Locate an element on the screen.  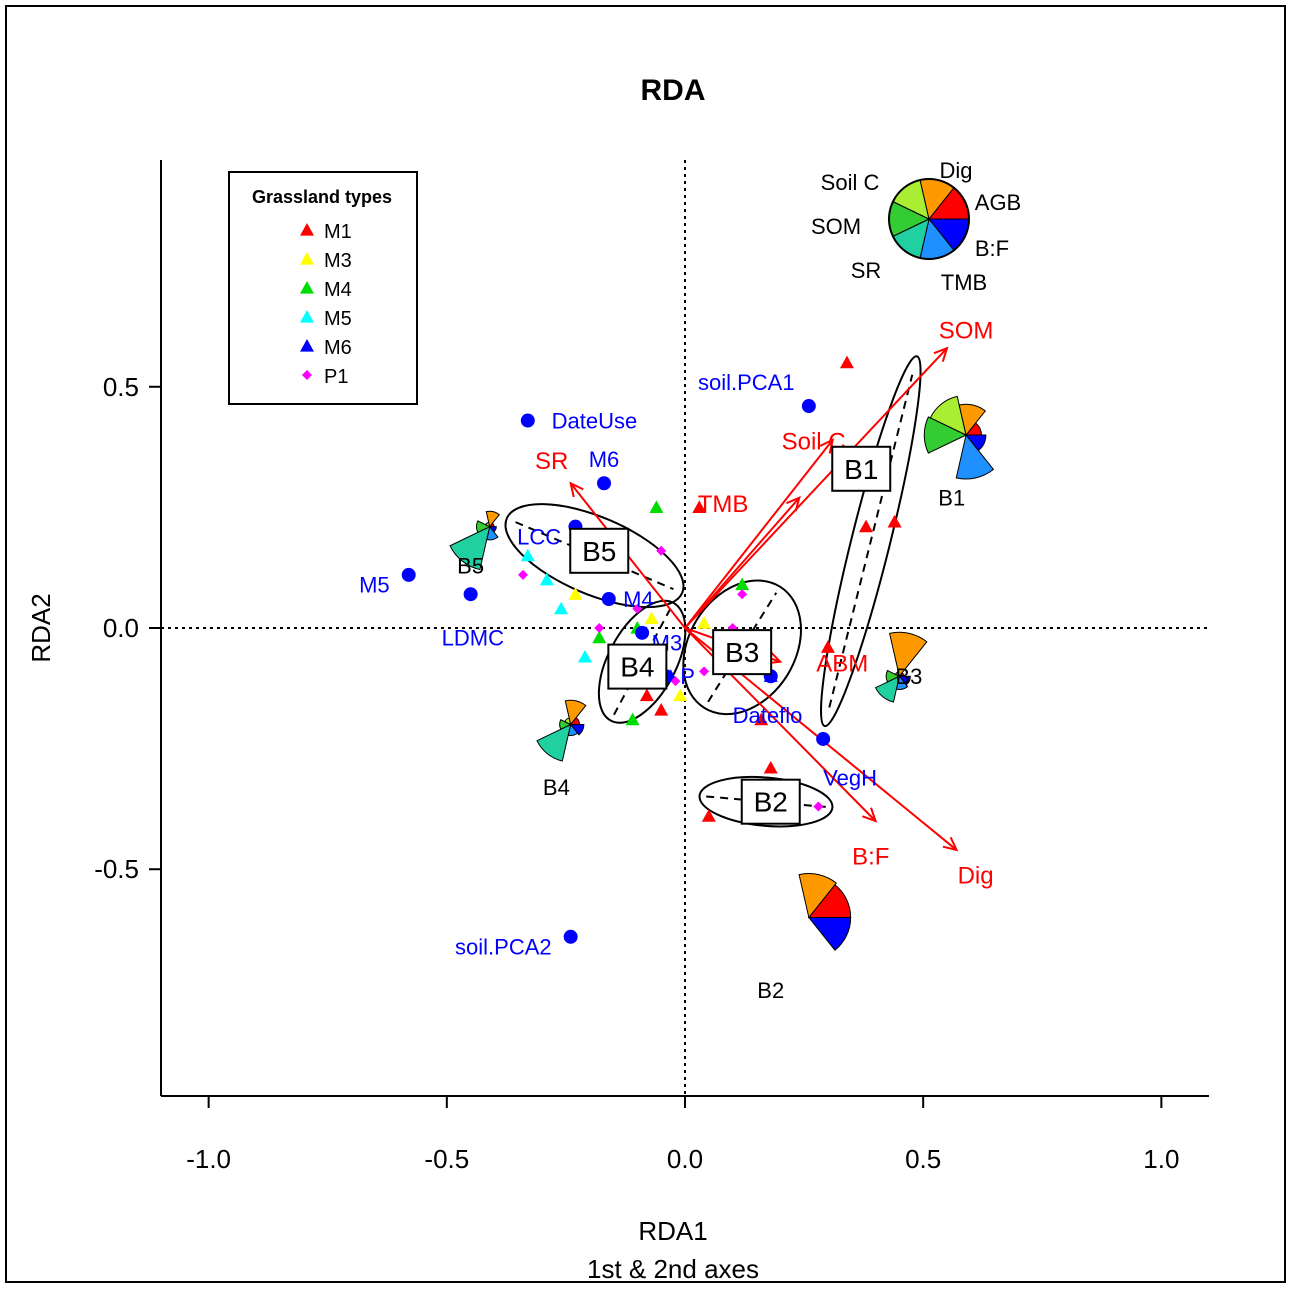
pie-key-label: B:F is located at coordinates (992, 248).